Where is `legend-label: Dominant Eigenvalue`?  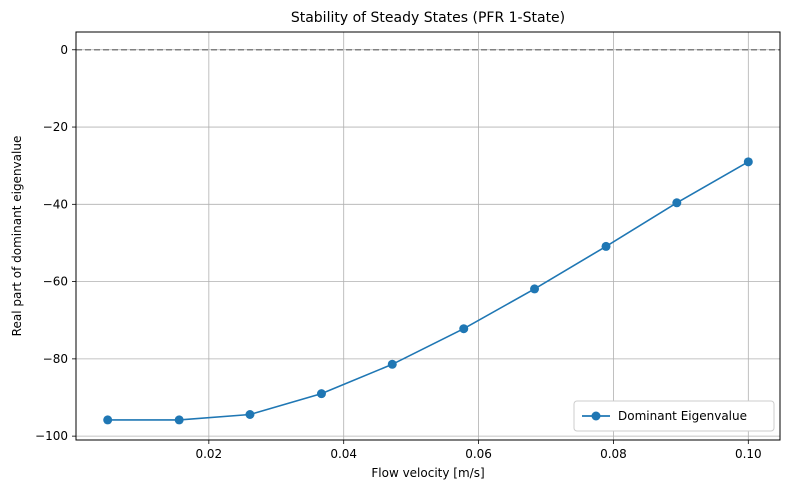
legend-label: Dominant Eigenvalue is located at coordinates (682, 416).